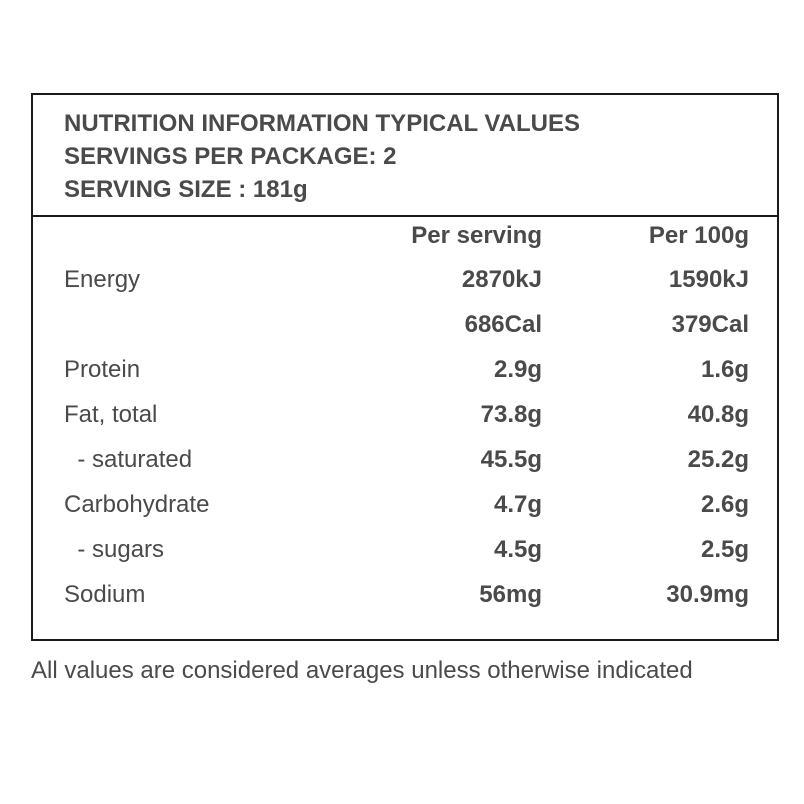  What do you see at coordinates (511, 414) in the screenshot?
I see `fat-total-per-serving: 73.8g` at bounding box center [511, 414].